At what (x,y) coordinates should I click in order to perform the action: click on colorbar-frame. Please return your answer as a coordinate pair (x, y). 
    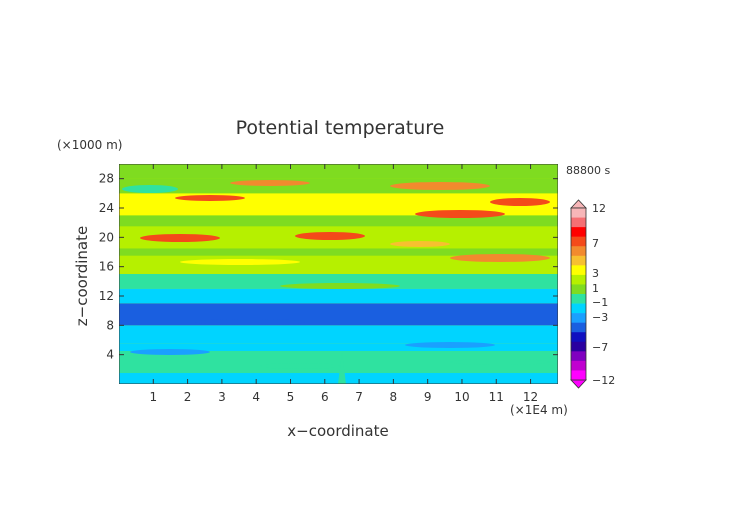
    Looking at the image, I should click on (578, 294).